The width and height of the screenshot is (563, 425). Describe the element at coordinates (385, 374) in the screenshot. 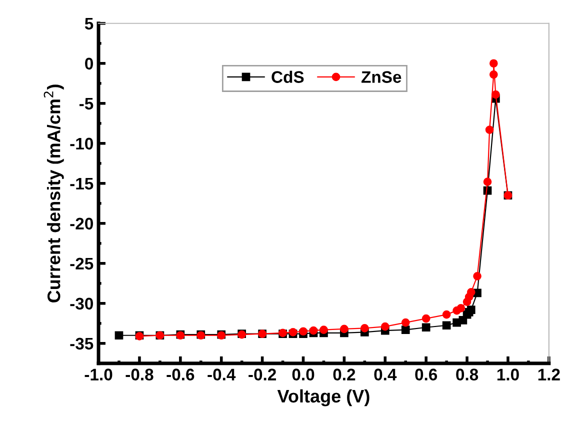

I see `x-tick-label: 0.4` at that location.